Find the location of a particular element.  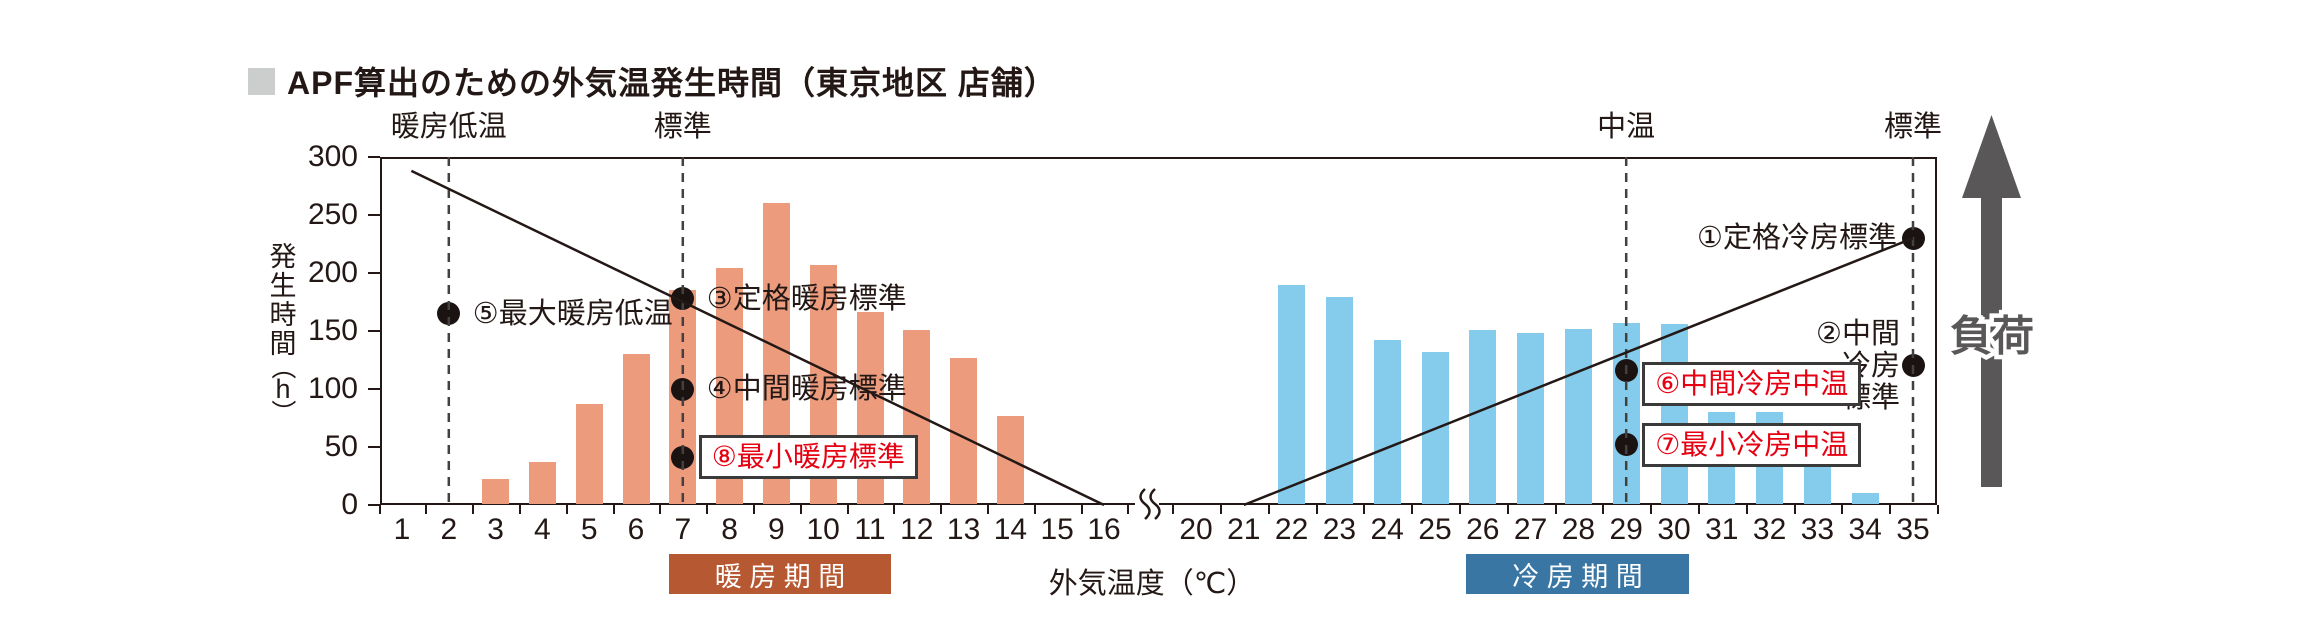

x-tick-label: 3 is located at coordinates (495, 529).